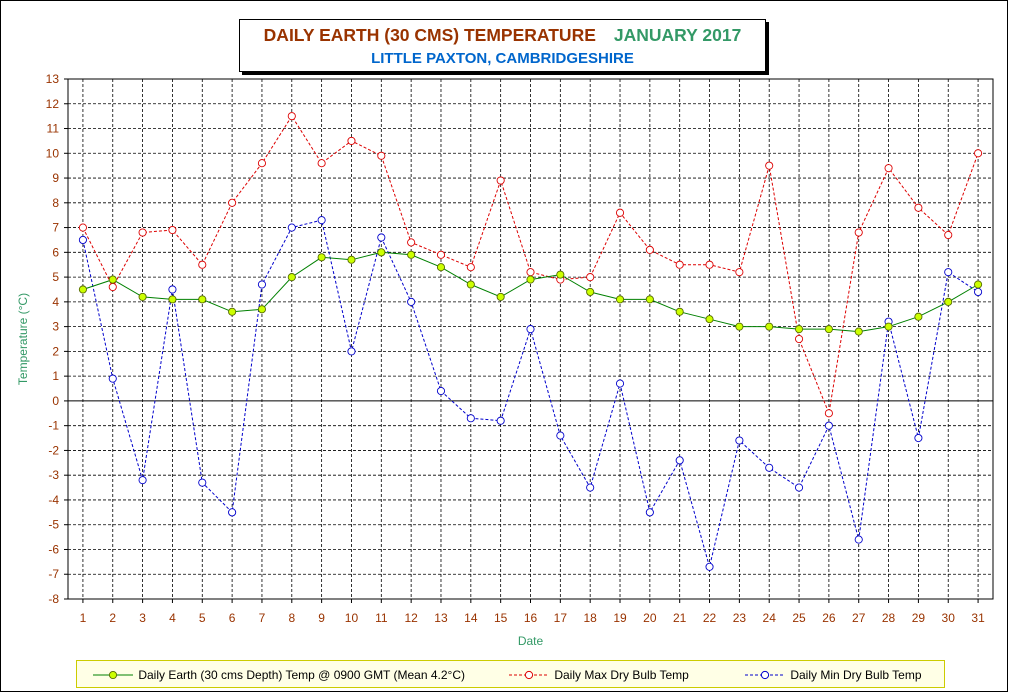  I want to click on y-tick-label: -3, so click(53, 475).